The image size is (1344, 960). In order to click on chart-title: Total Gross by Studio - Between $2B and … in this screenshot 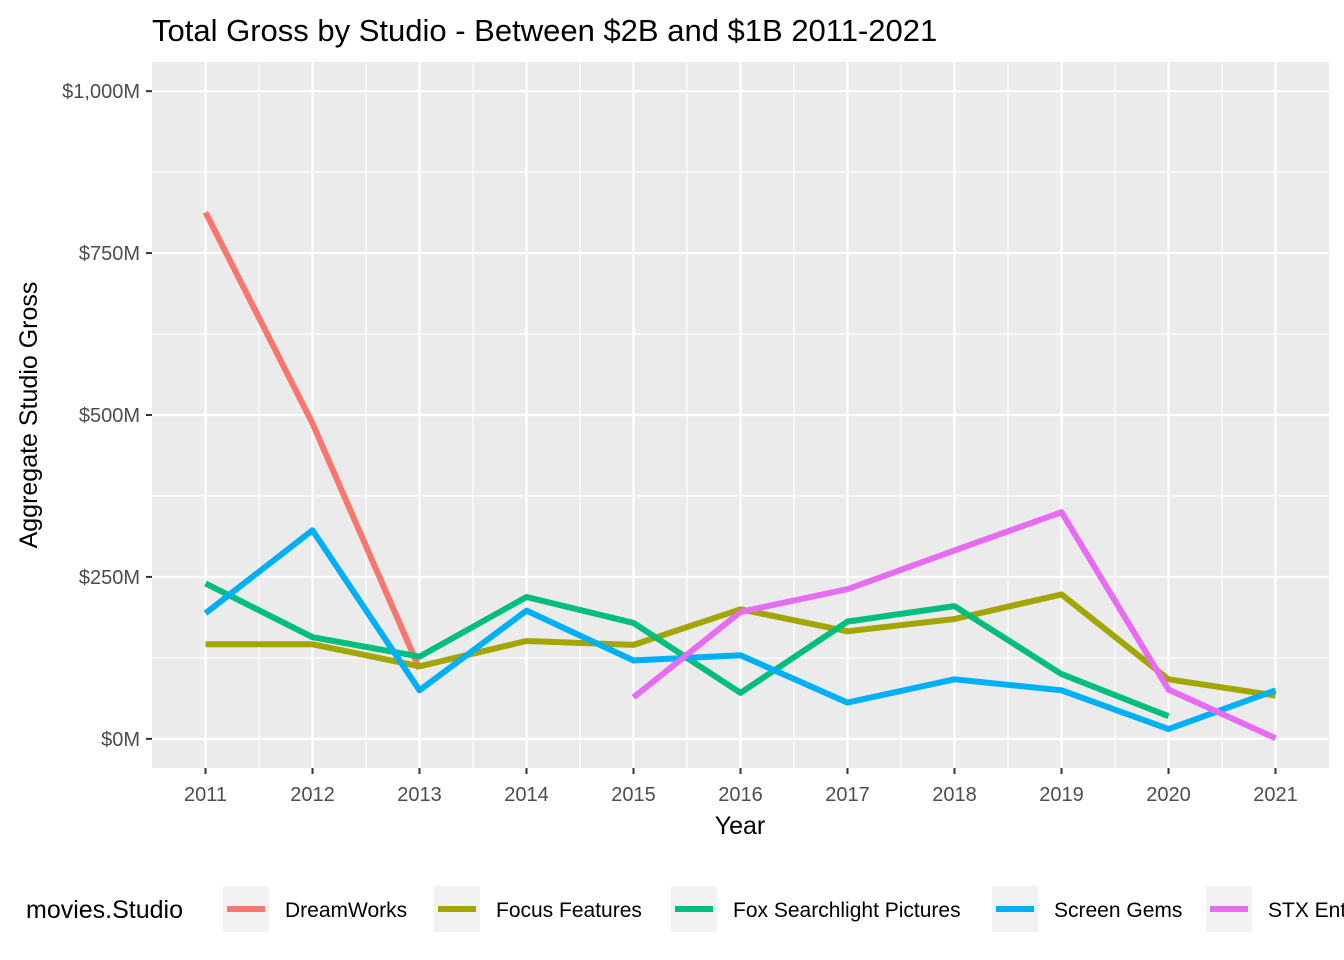, I will do `click(544, 30)`.